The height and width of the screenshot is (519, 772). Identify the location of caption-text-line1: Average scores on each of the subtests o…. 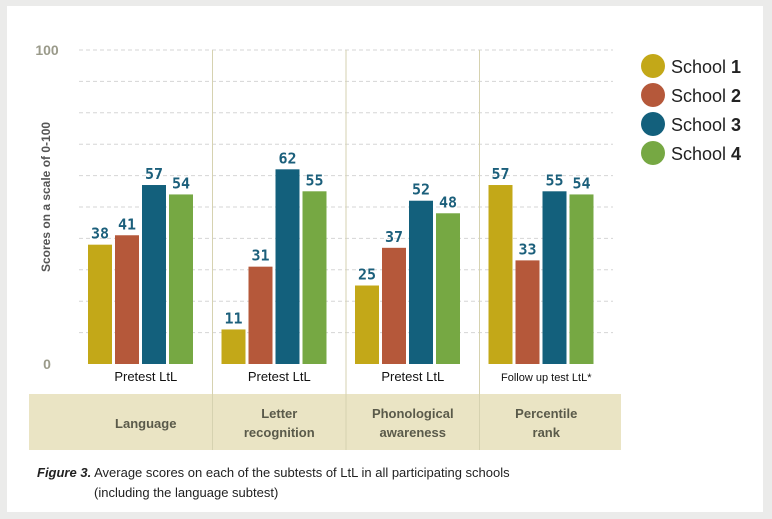
(302, 472).